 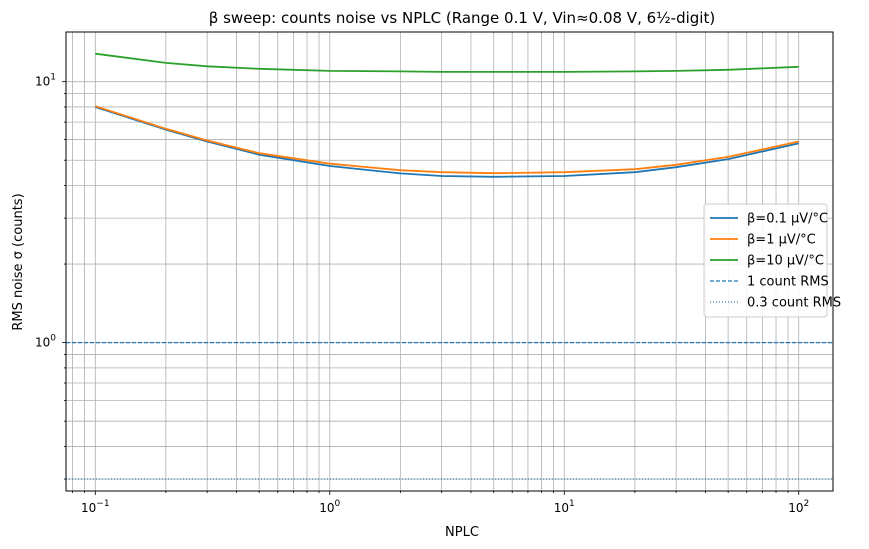 What do you see at coordinates (329, 507) in the screenshot?
I see `x-tick-label: 10⁰` at bounding box center [329, 507].